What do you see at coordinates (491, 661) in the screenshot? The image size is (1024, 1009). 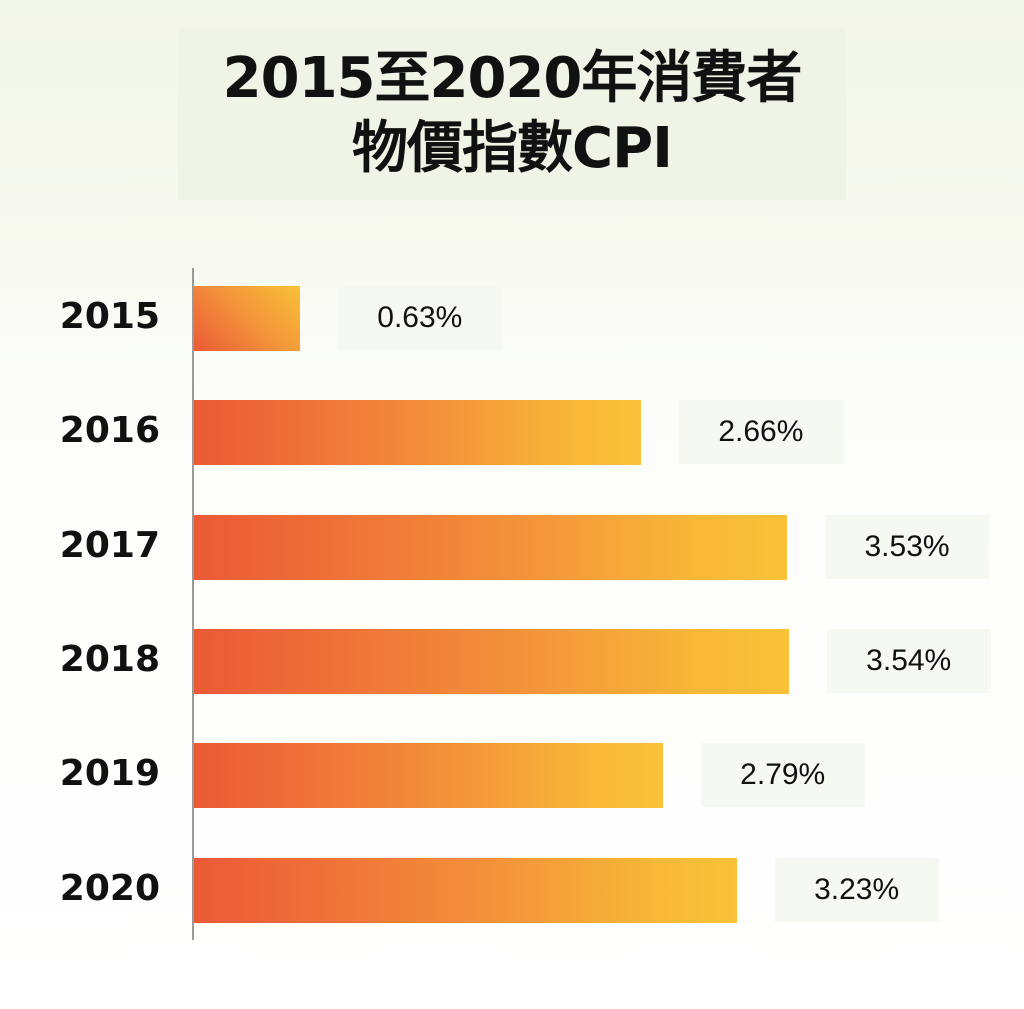 I see `bar-2018` at bounding box center [491, 661].